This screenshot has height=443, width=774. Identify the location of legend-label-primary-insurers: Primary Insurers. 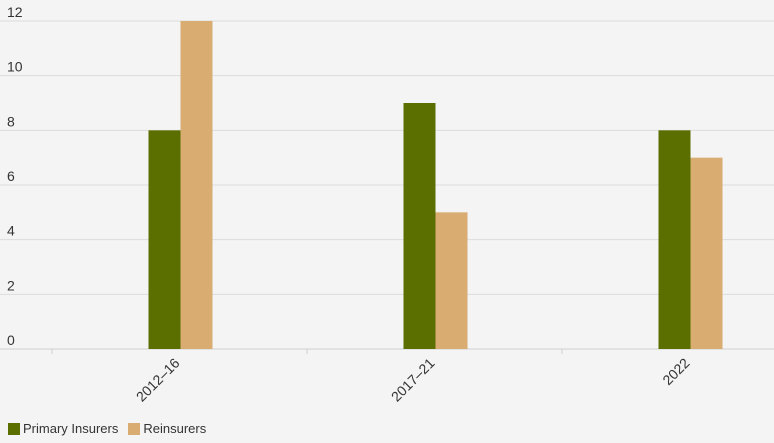
(71, 428).